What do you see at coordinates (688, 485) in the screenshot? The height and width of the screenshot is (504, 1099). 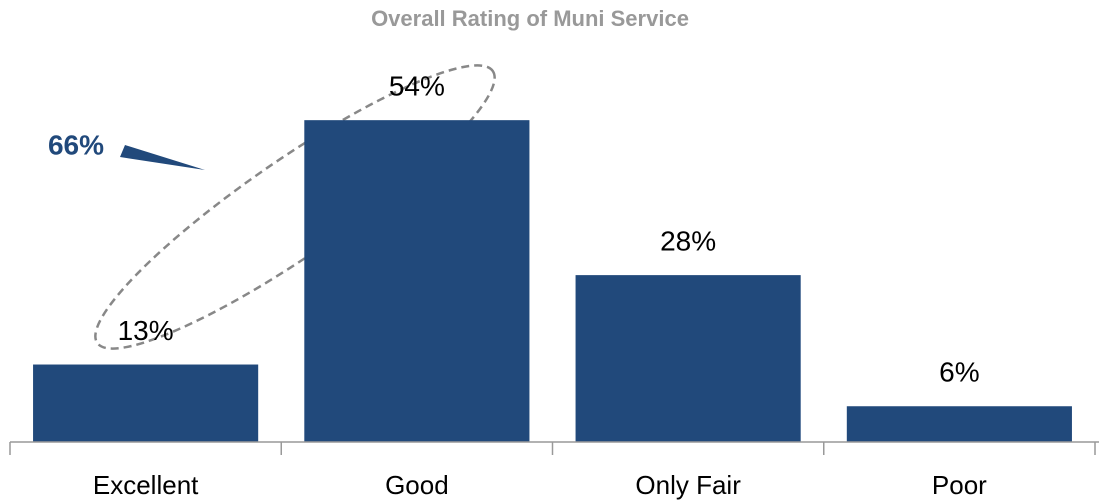 I see `x-tick-label: Only Fair` at bounding box center [688, 485].